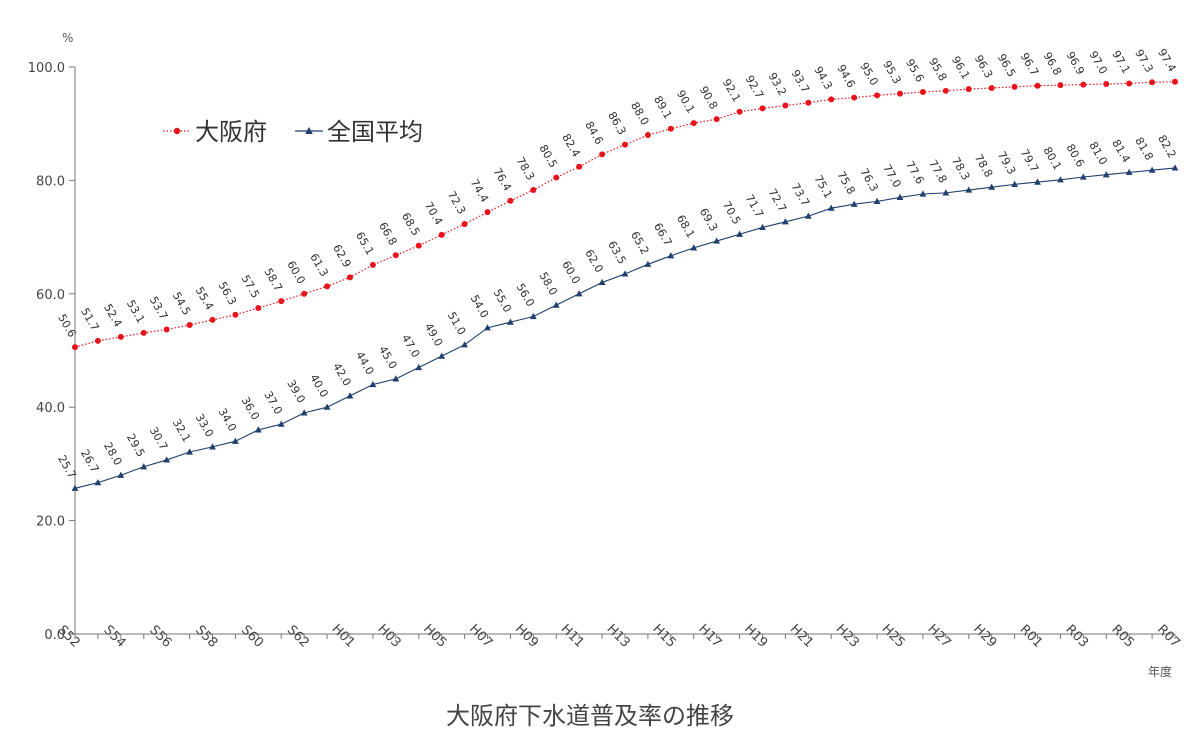 Image resolution: width=1200 pixels, height=741 pixels. What do you see at coordinates (388, 358) in the screenshot?
I see `data-label: 45.0` at bounding box center [388, 358].